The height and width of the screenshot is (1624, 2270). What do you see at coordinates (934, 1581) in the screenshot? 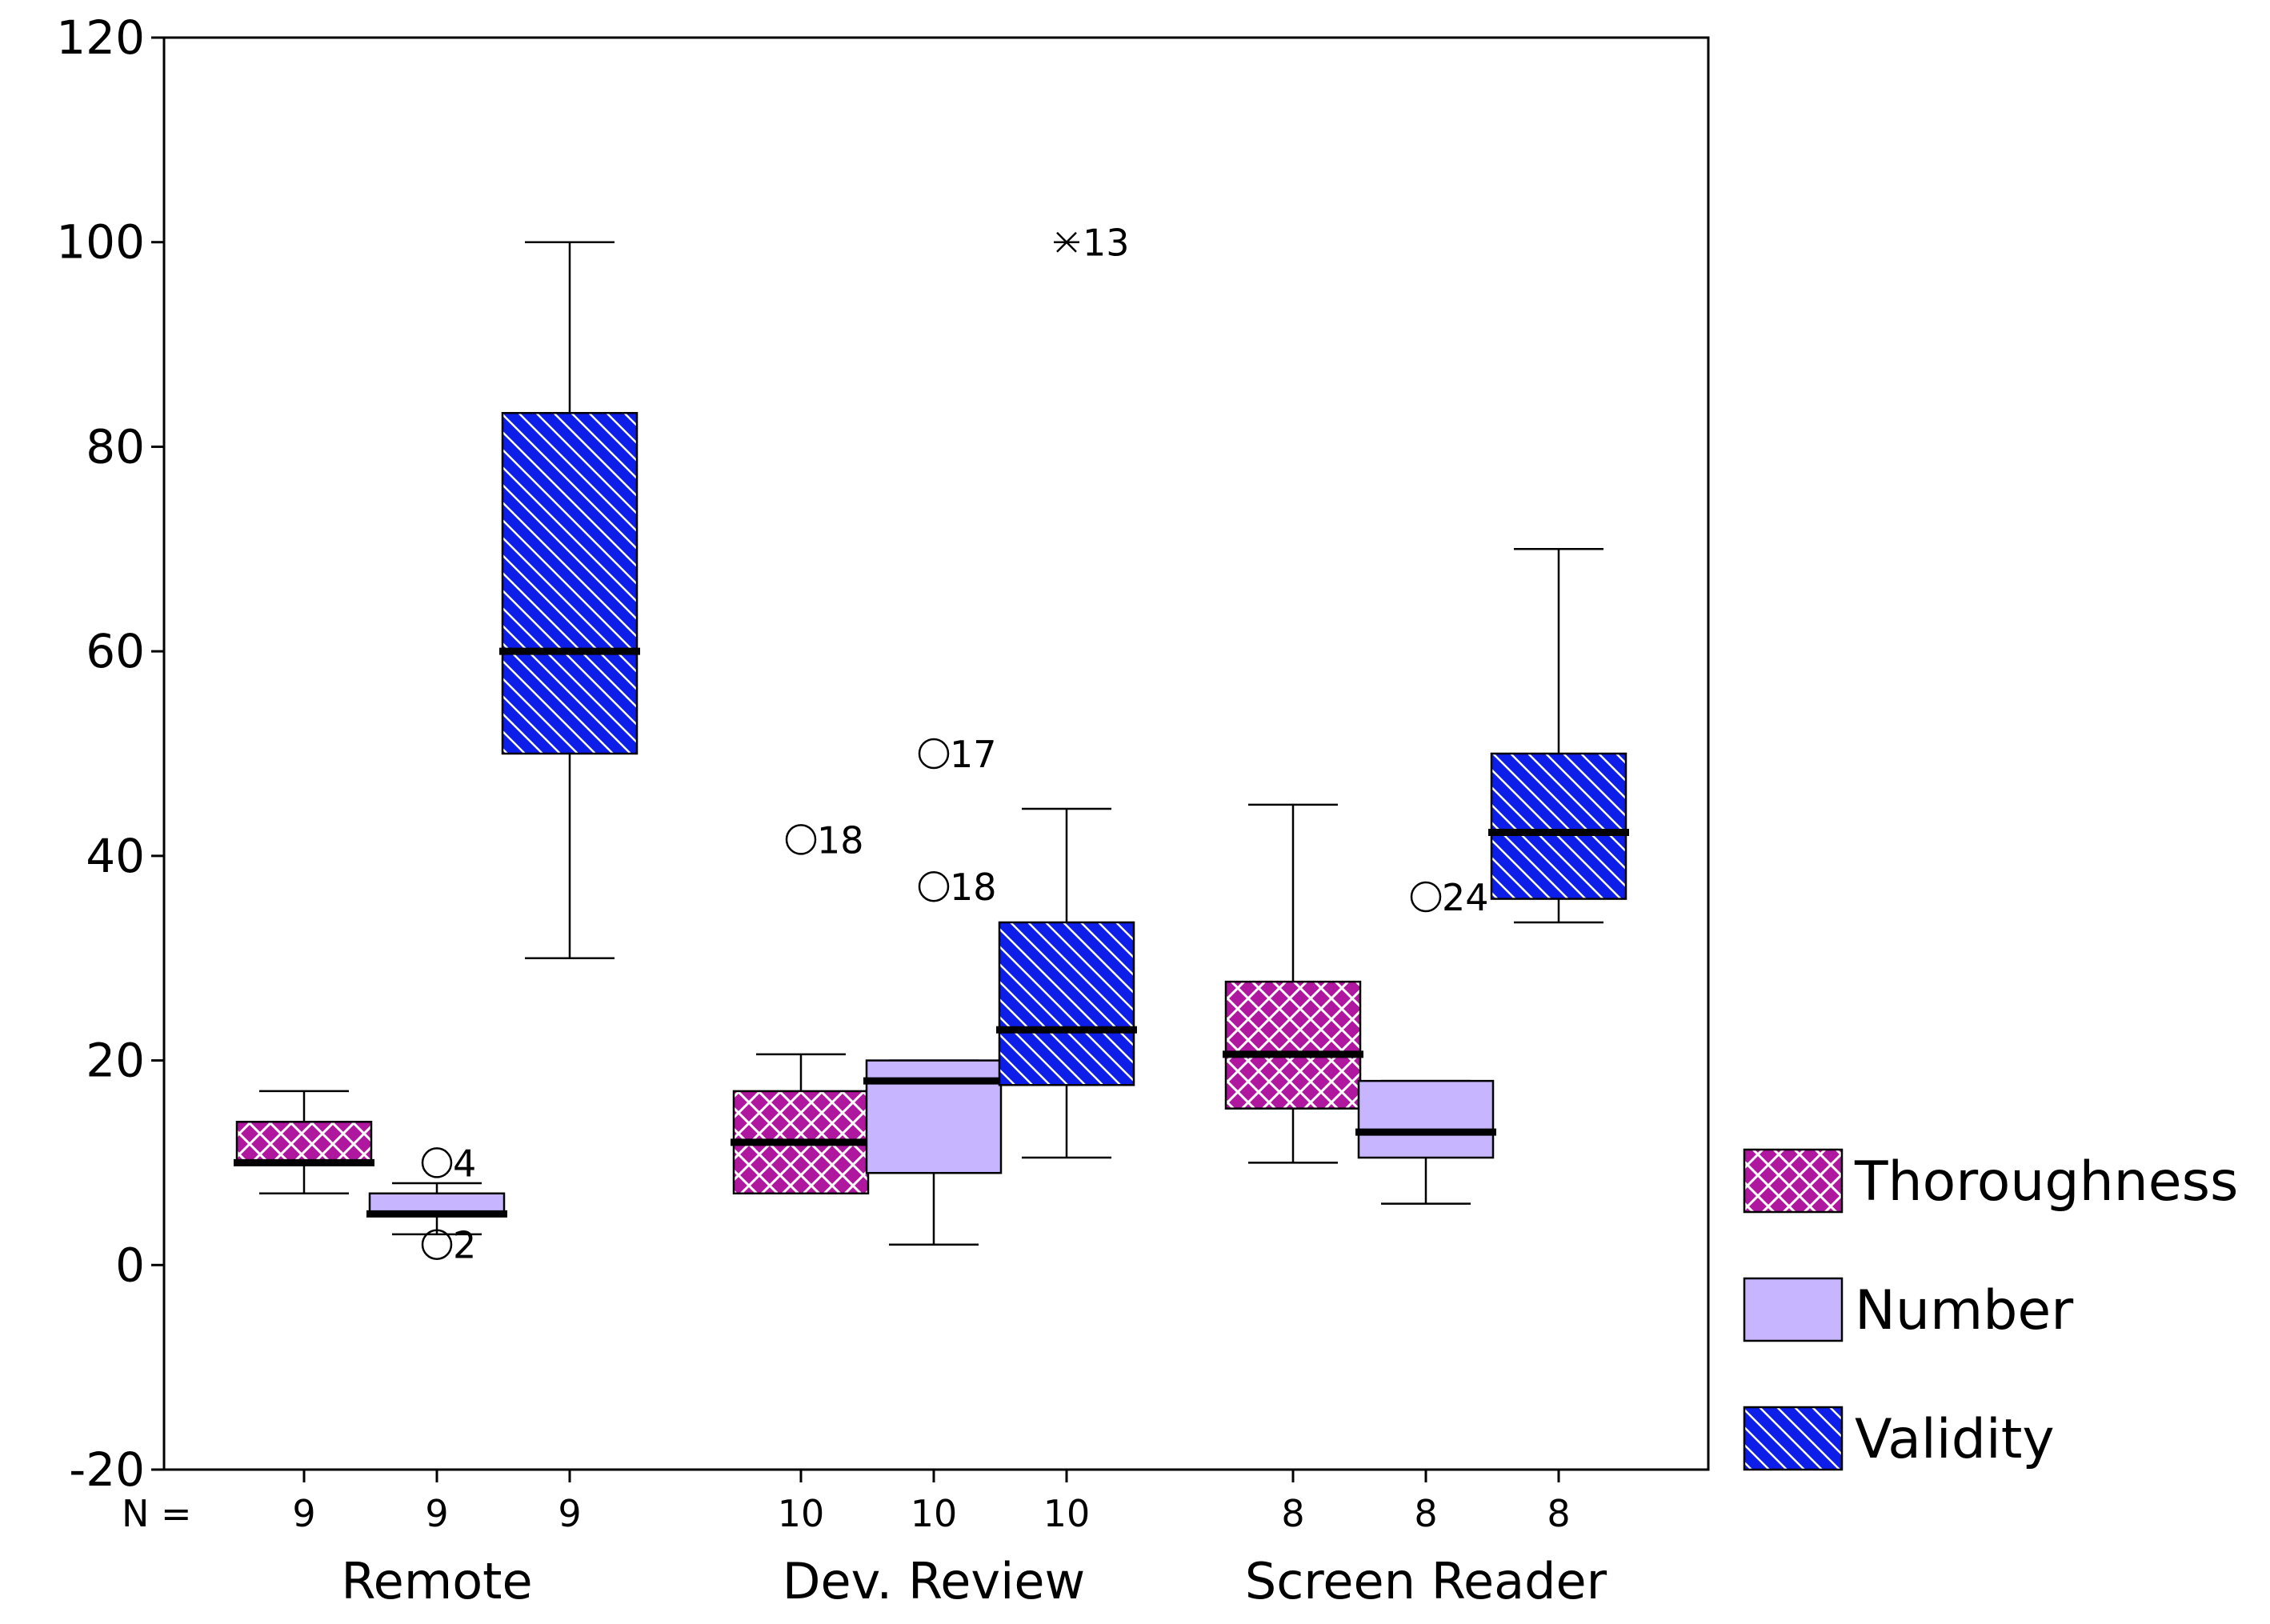
I see `group-label-dev-review: Dev. Review` at bounding box center [934, 1581].